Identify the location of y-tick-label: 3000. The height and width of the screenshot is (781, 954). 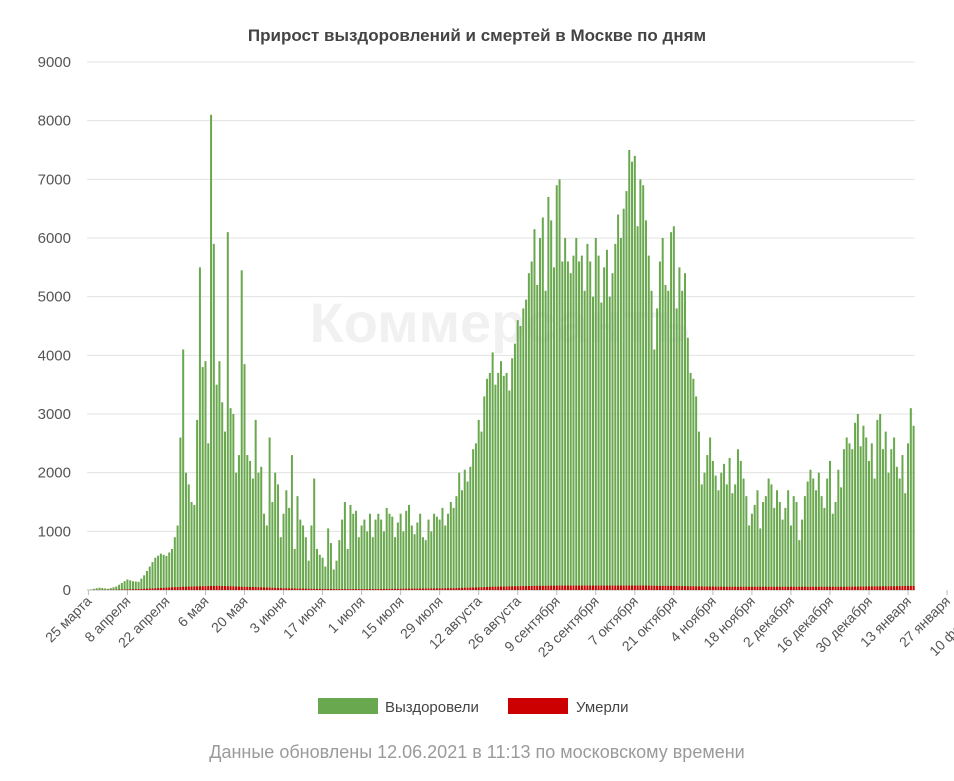
(54, 414).